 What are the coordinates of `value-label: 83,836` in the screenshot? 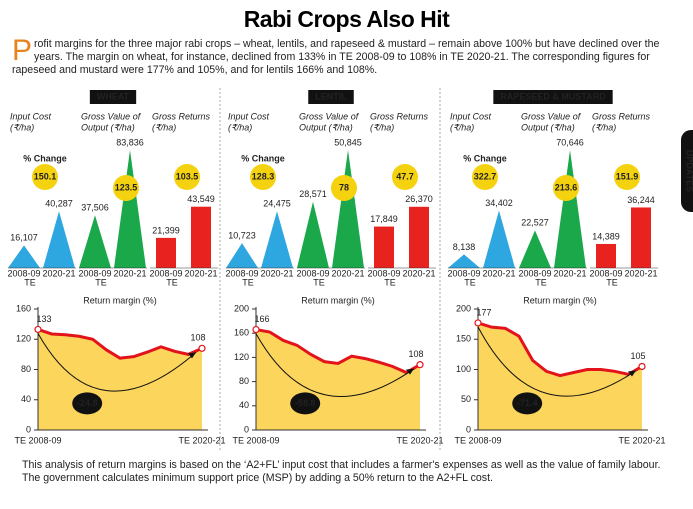 It's located at (130, 142).